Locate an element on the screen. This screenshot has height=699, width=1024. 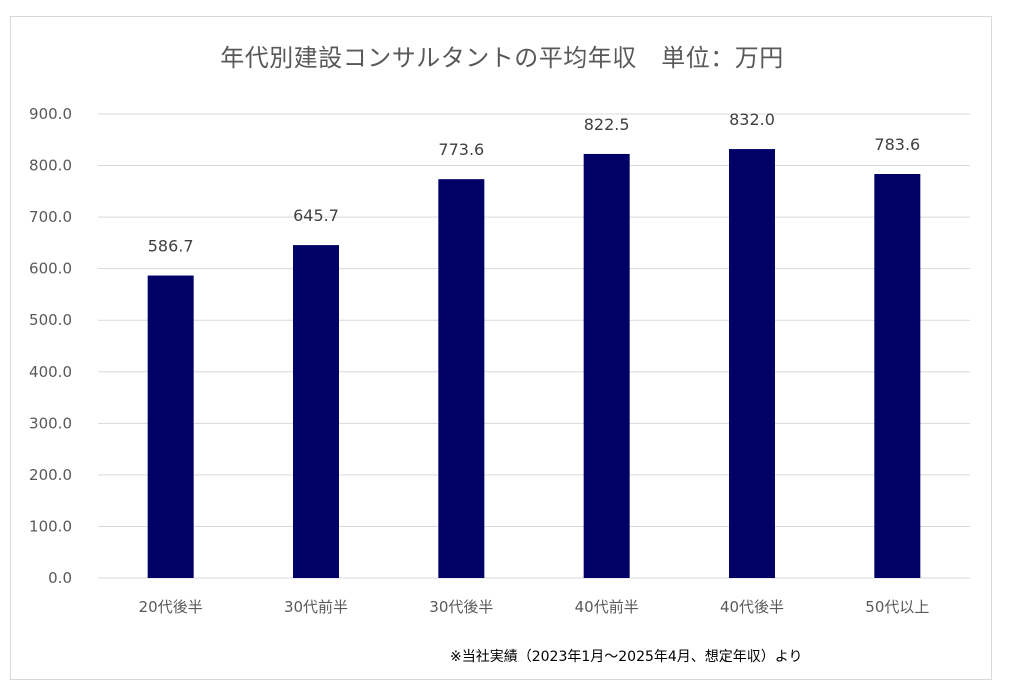
y-tick-label-4: 400.0 is located at coordinates (50, 372).